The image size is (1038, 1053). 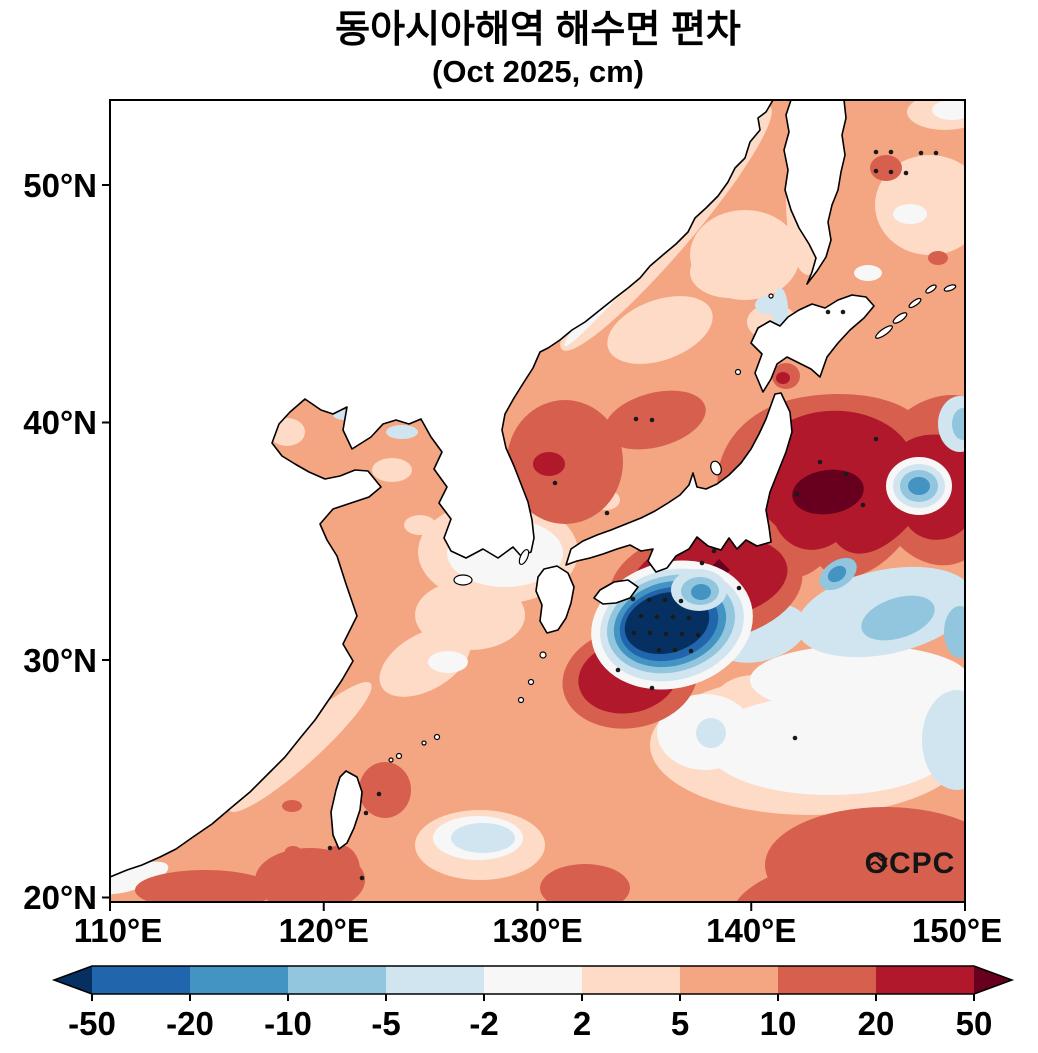 What do you see at coordinates (385, 790) in the screenshot?
I see `east-of-taiwan-patch` at bounding box center [385, 790].